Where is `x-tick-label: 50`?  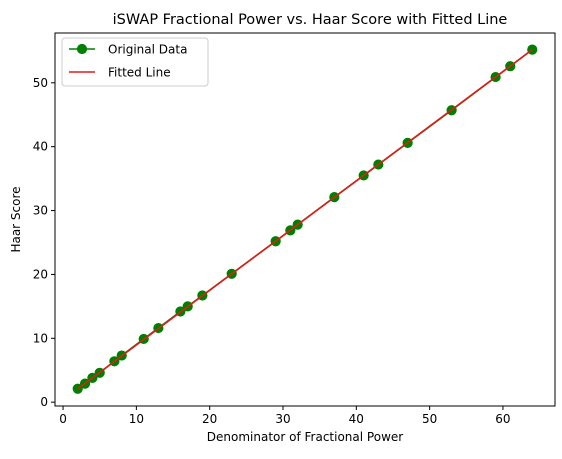
x-tick-label: 50 is located at coordinates (429, 419).